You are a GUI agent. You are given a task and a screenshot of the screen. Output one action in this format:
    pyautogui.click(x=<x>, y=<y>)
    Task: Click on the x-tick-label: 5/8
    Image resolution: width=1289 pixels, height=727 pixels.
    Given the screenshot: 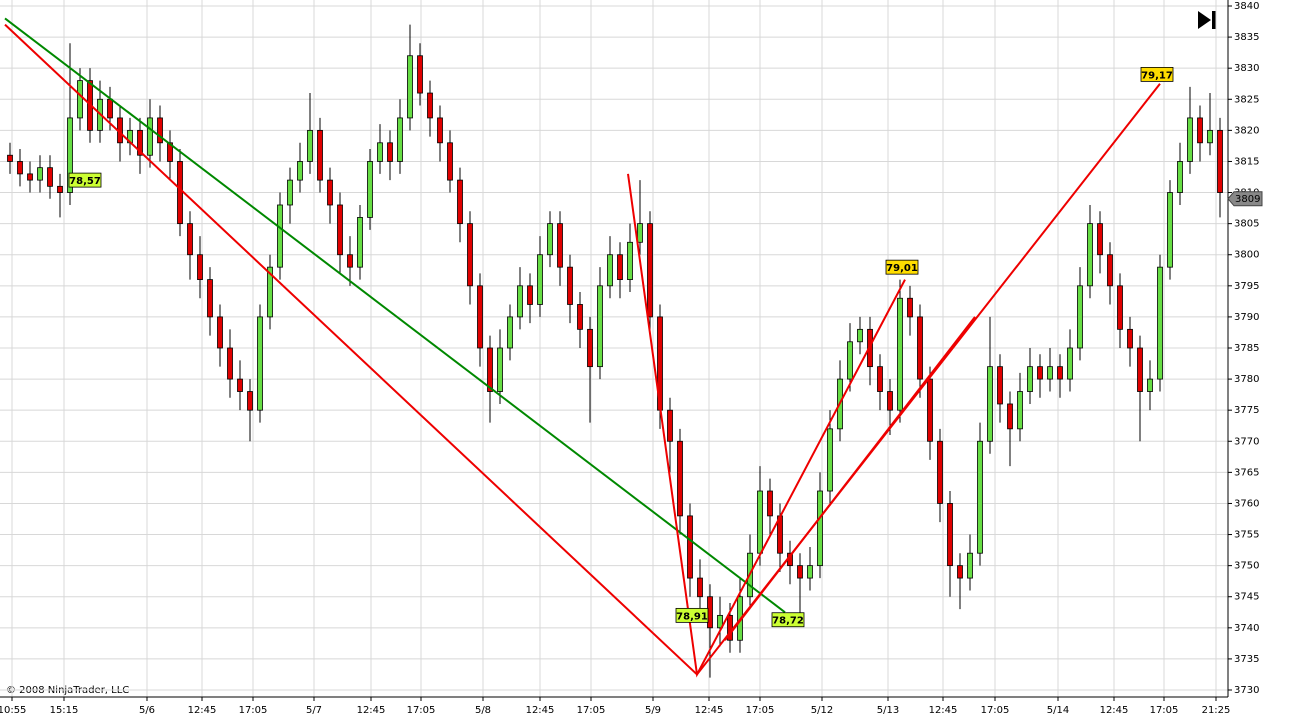 What is the action you would take?
    pyautogui.click(x=483, y=710)
    